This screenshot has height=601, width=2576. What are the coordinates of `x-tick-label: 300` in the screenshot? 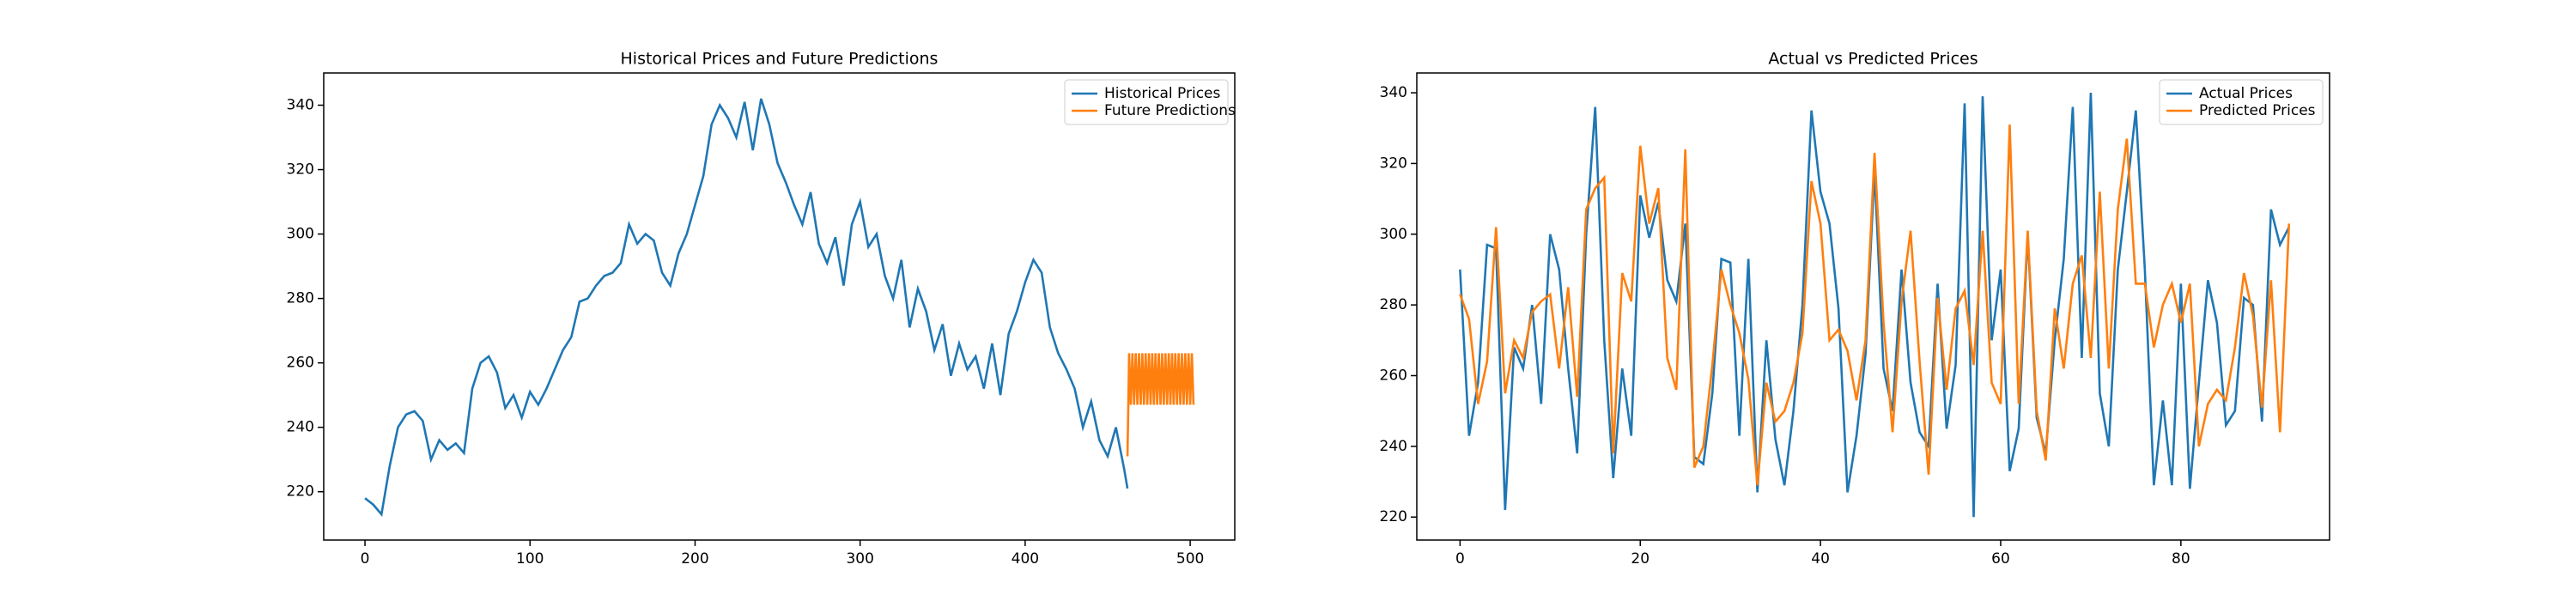 It's located at (859, 559).